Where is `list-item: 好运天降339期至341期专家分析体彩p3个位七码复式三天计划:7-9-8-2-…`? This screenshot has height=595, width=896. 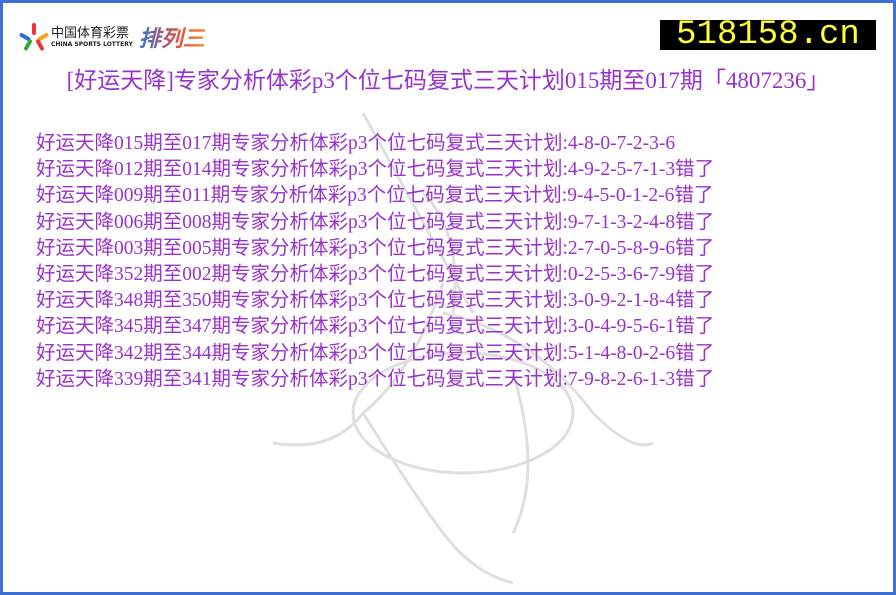 list-item: 好运天降339期至341期专家分析体彩p3个位七码复式三天计划:7-9-8-2-… is located at coordinates (375, 379).